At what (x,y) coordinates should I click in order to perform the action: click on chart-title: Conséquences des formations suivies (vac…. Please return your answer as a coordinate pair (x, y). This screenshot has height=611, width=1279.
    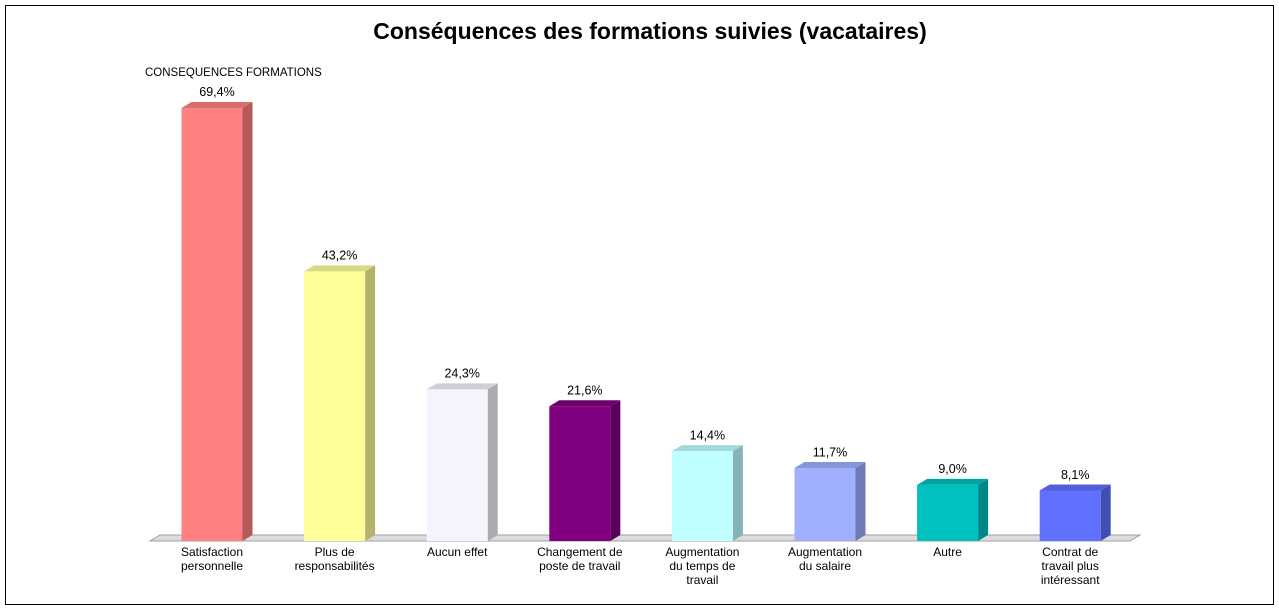
    Looking at the image, I should click on (650, 31).